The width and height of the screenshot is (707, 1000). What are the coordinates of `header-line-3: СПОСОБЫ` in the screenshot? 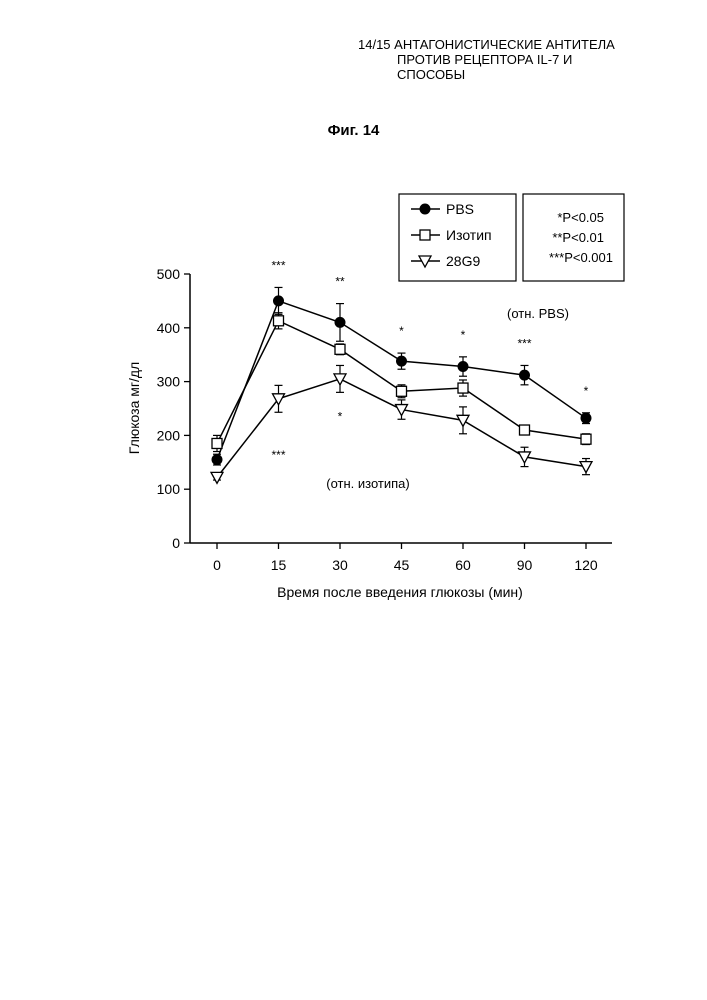 It's located at (431, 74).